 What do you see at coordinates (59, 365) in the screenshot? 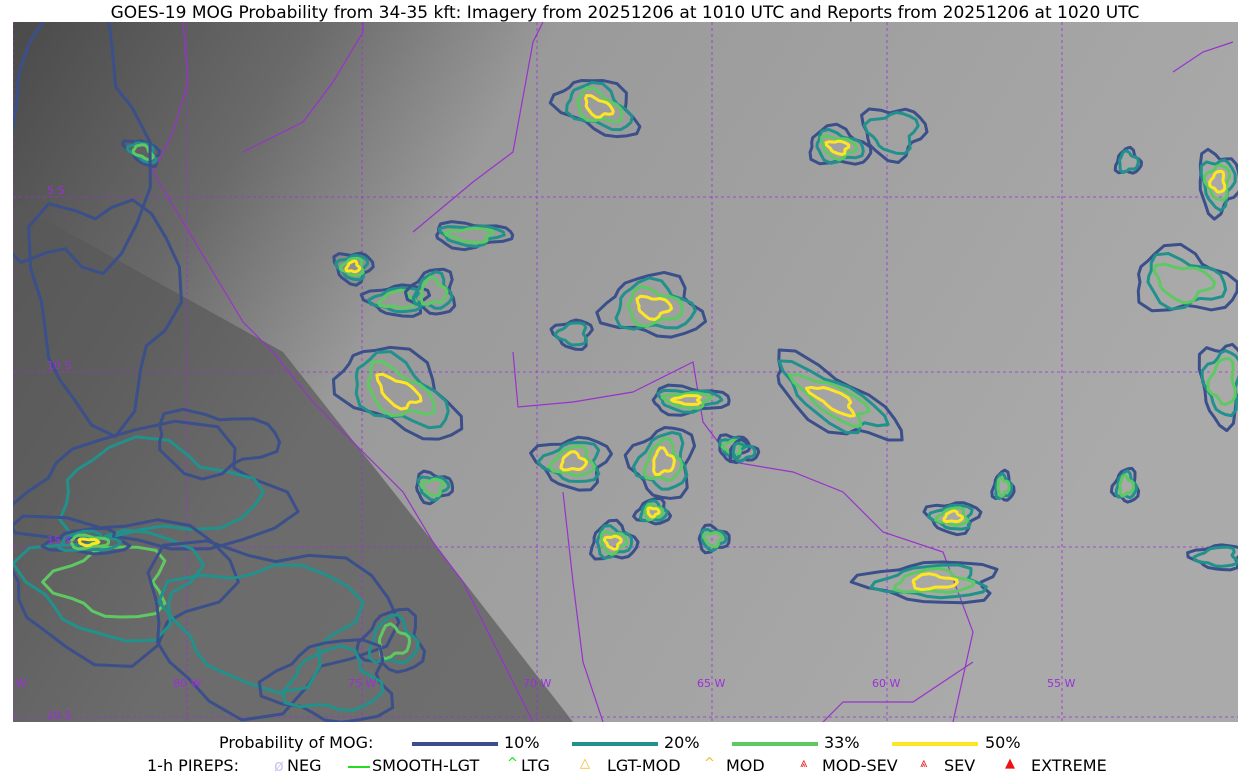
I see `lat-label: 10 S` at bounding box center [59, 365].